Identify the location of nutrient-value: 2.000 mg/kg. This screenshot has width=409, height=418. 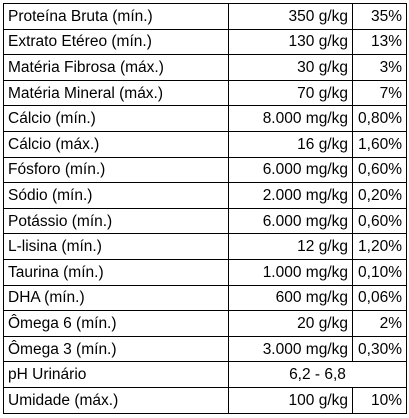
(290, 195).